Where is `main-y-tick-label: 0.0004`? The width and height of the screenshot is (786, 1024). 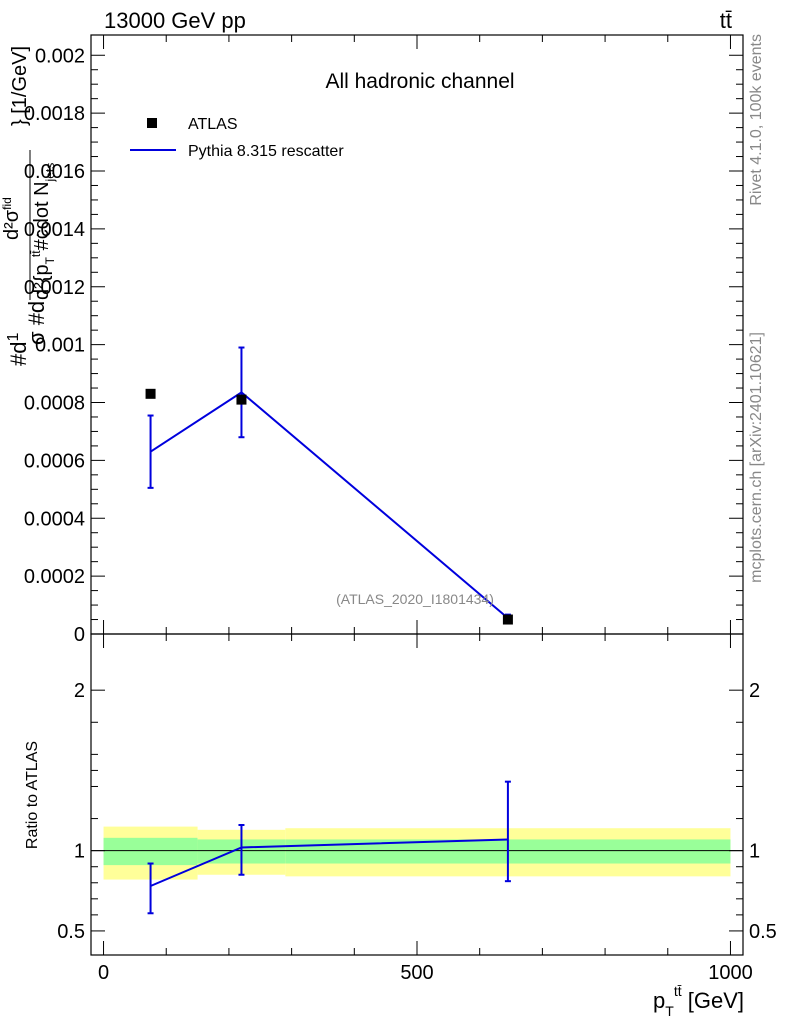 main-y-tick-label: 0.0004 is located at coordinates (54, 519).